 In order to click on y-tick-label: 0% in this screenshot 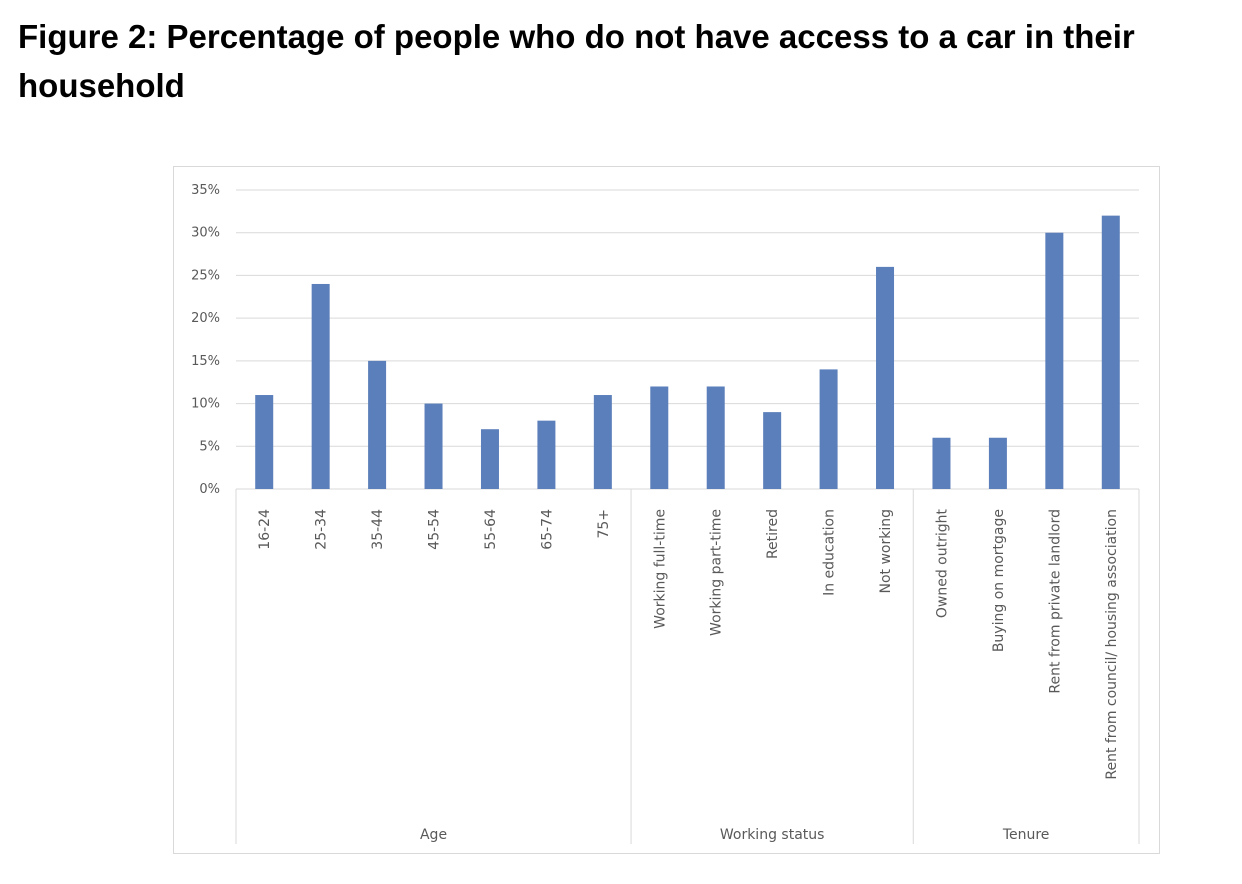, I will do `click(209, 489)`.